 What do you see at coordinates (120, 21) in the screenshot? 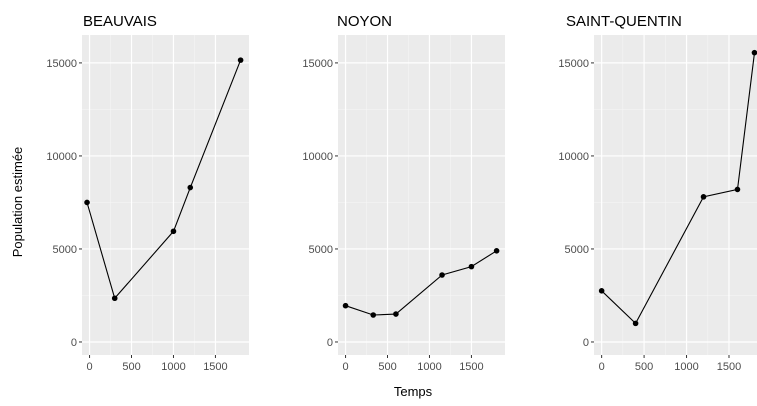
I see `panel-title: BEAUVAIS` at bounding box center [120, 21].